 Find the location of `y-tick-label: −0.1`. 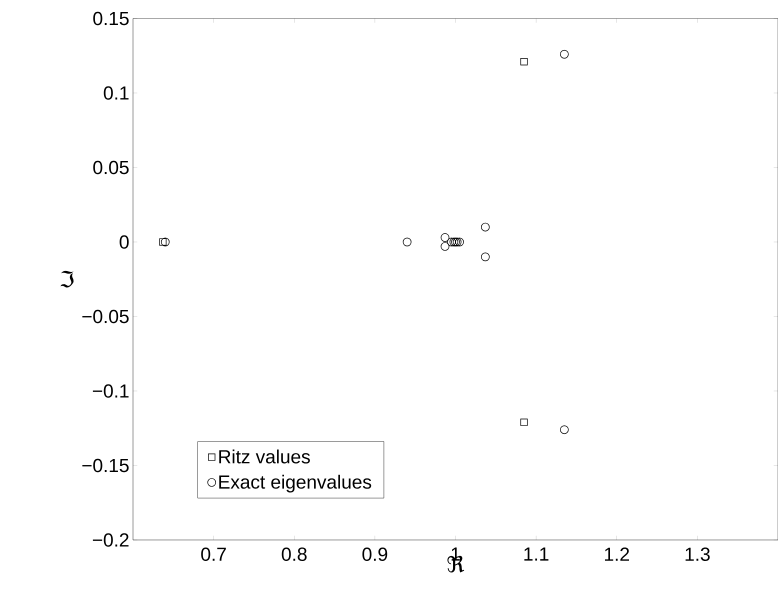

y-tick-label: −0.1 is located at coordinates (110, 391).